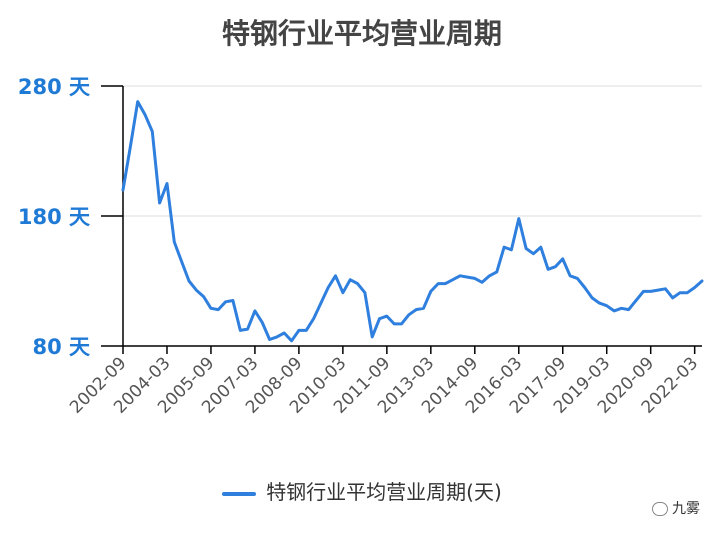 This screenshot has height=540, width=724. I want to click on watermark: 九雾, so click(676, 508).